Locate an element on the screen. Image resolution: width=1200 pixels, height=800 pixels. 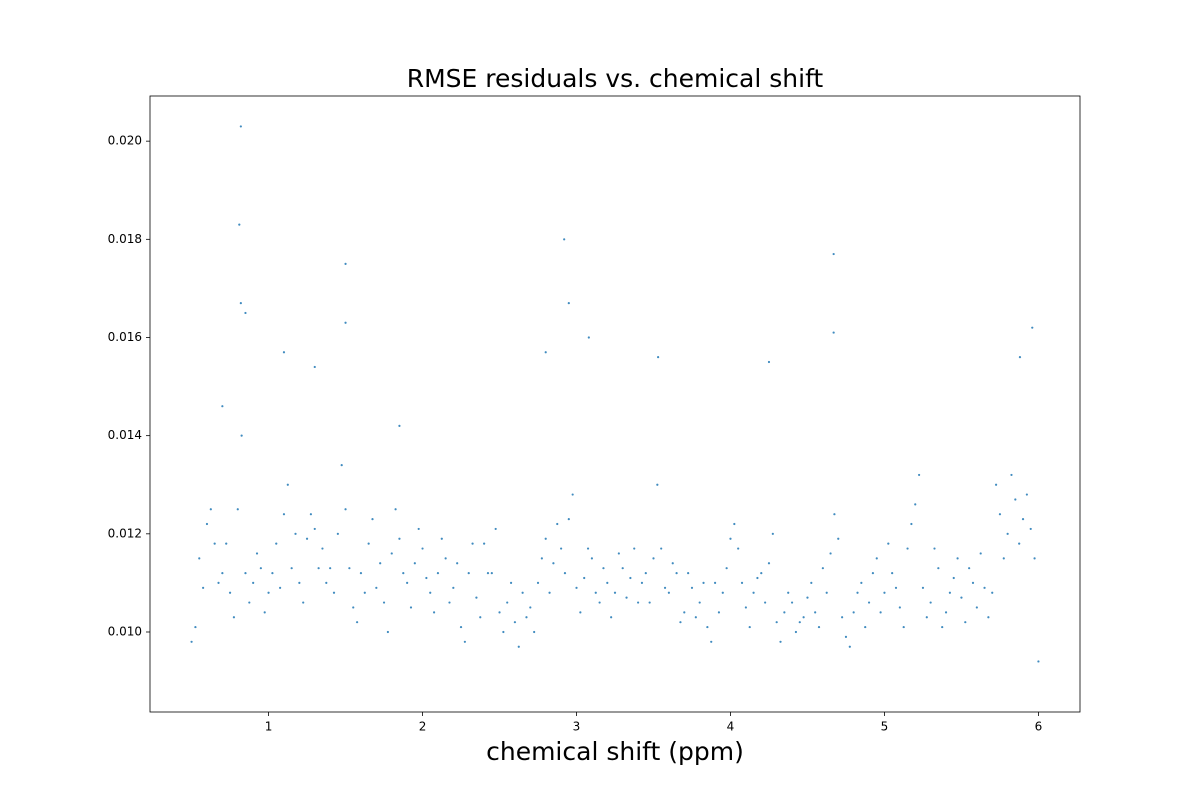
x-tick-label: 4 is located at coordinates (731, 727).